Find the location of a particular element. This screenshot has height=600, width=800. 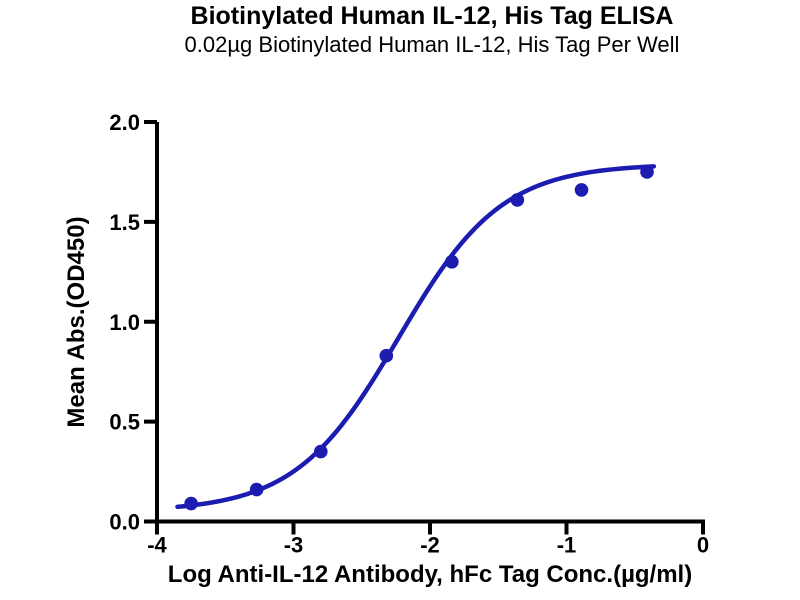

y-tick-label: 1.5 is located at coordinates (124, 222).